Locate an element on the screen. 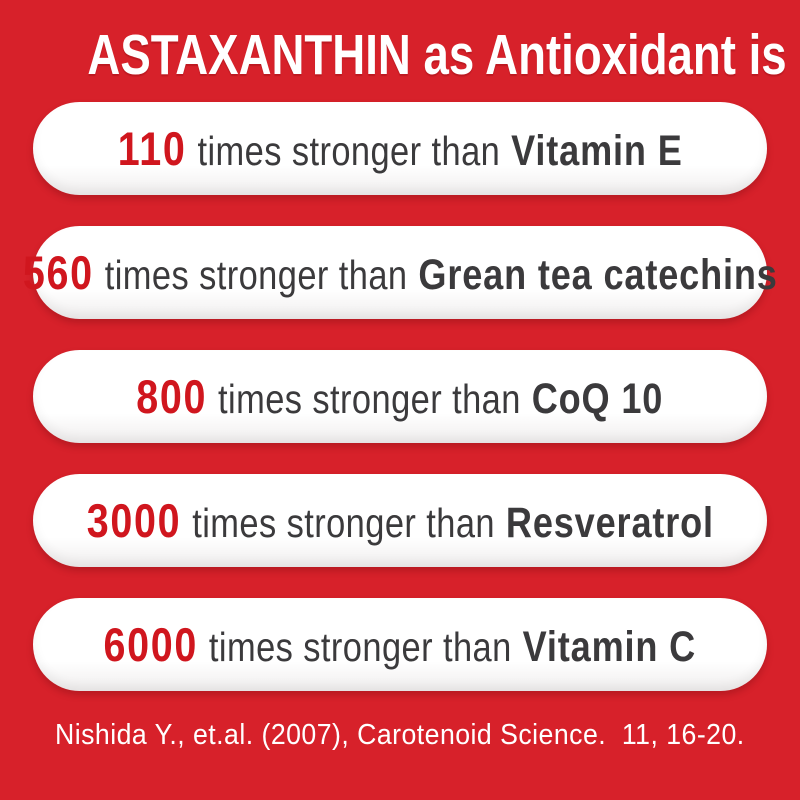 The width and height of the screenshot is (800, 800). page-title: ASTAXANTHIN as Antioxidant is is located at coordinates (400, 55).